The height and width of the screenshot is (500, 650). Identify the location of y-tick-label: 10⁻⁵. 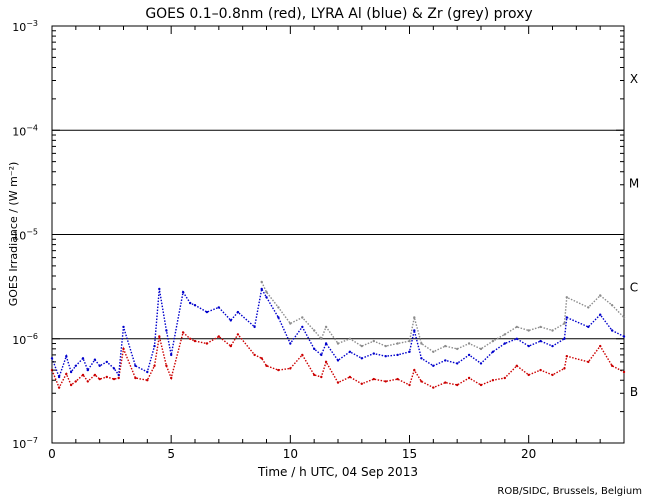
(25, 235).